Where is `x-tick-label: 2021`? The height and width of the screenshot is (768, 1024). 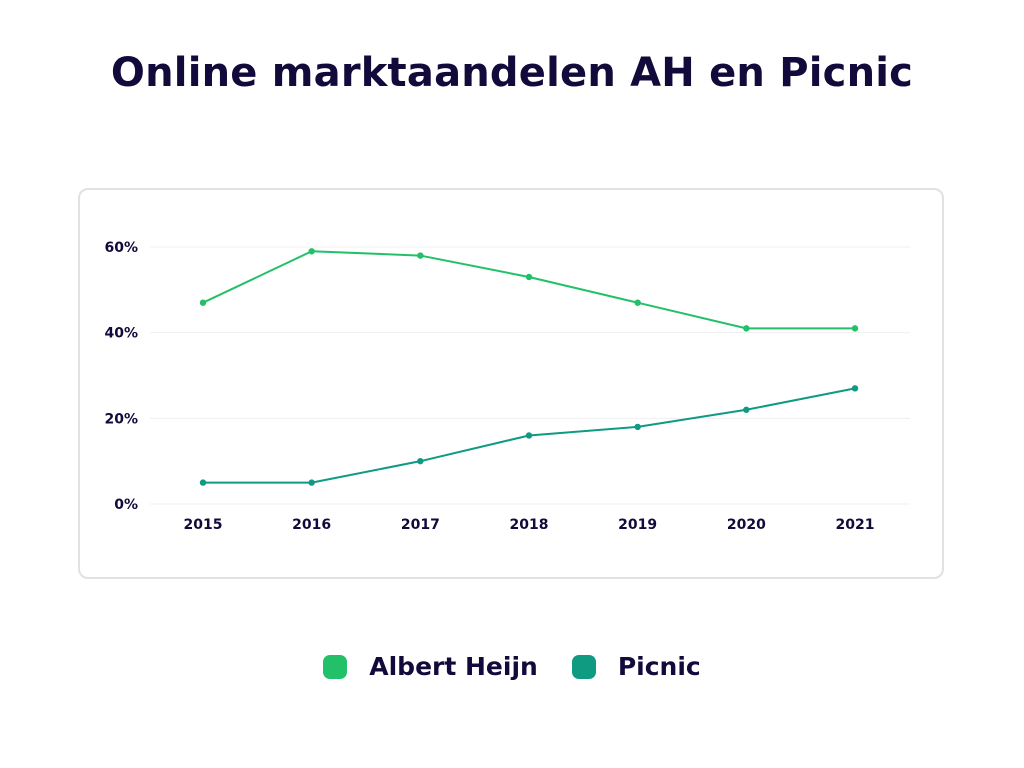
x-tick-label: 2021 is located at coordinates (855, 525).